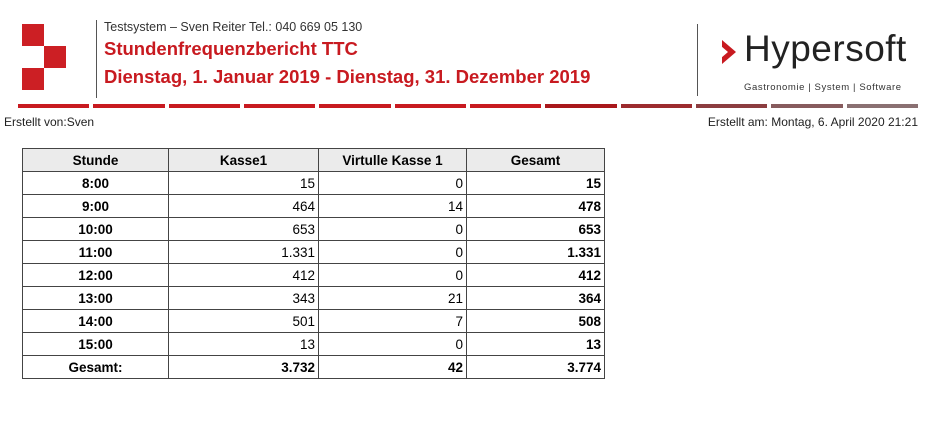 The image size is (942, 448). Describe the element at coordinates (95, 321) in the screenshot. I see `cell-hour: 14:00` at that location.